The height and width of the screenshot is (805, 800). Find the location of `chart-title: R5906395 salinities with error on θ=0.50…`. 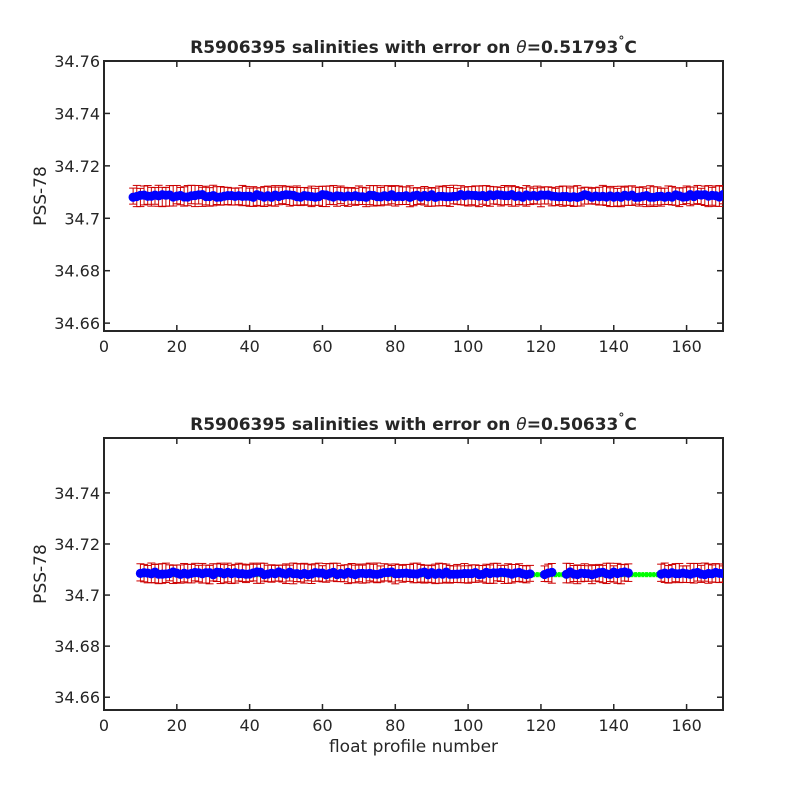

chart-title: R5906395 salinities with error on θ=0.50… is located at coordinates (413, 423).